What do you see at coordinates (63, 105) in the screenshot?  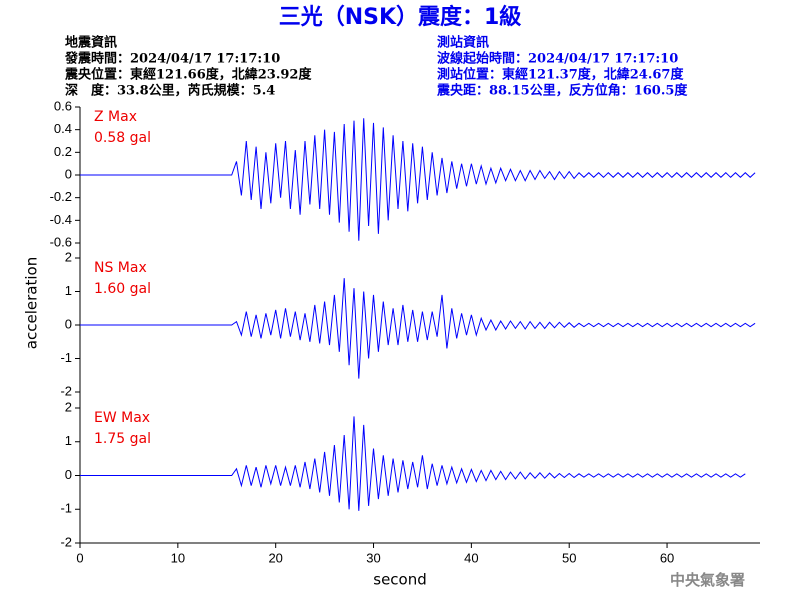 I see `y-tick-label: 0.6` at bounding box center [63, 105].